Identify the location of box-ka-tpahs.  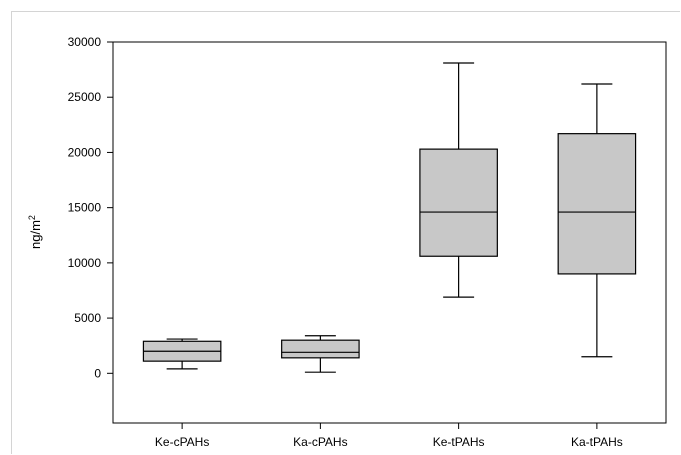
(597, 220).